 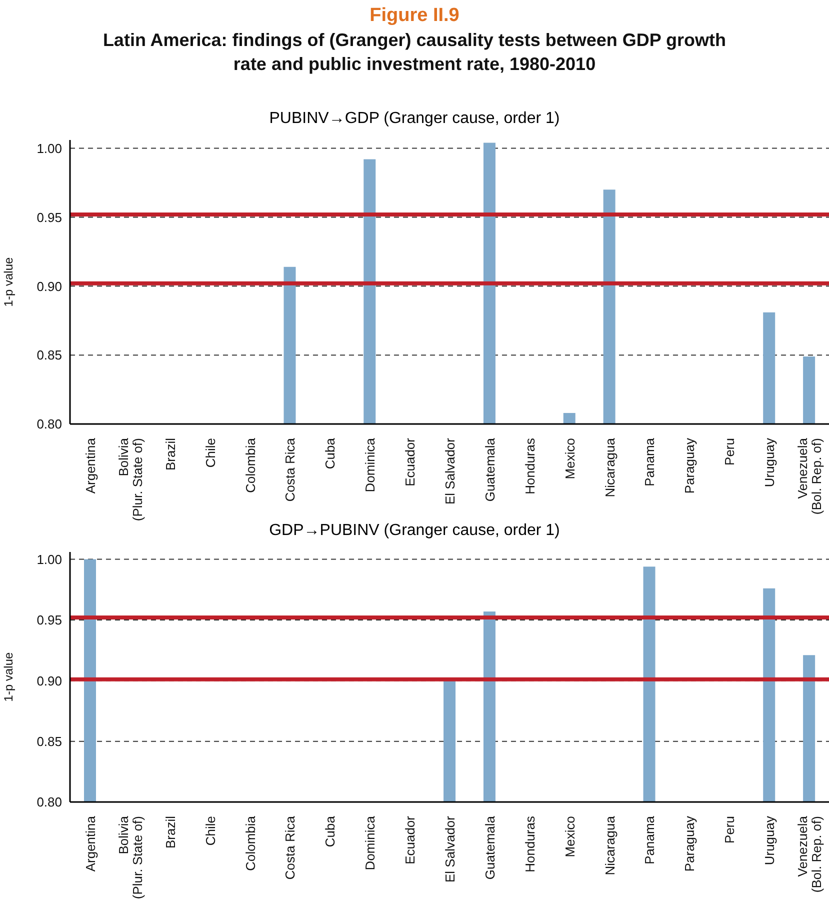 What do you see at coordinates (414, 119) in the screenshot?
I see `chart-title: PUBINV→GDP (Granger cause, order 1)` at bounding box center [414, 119].